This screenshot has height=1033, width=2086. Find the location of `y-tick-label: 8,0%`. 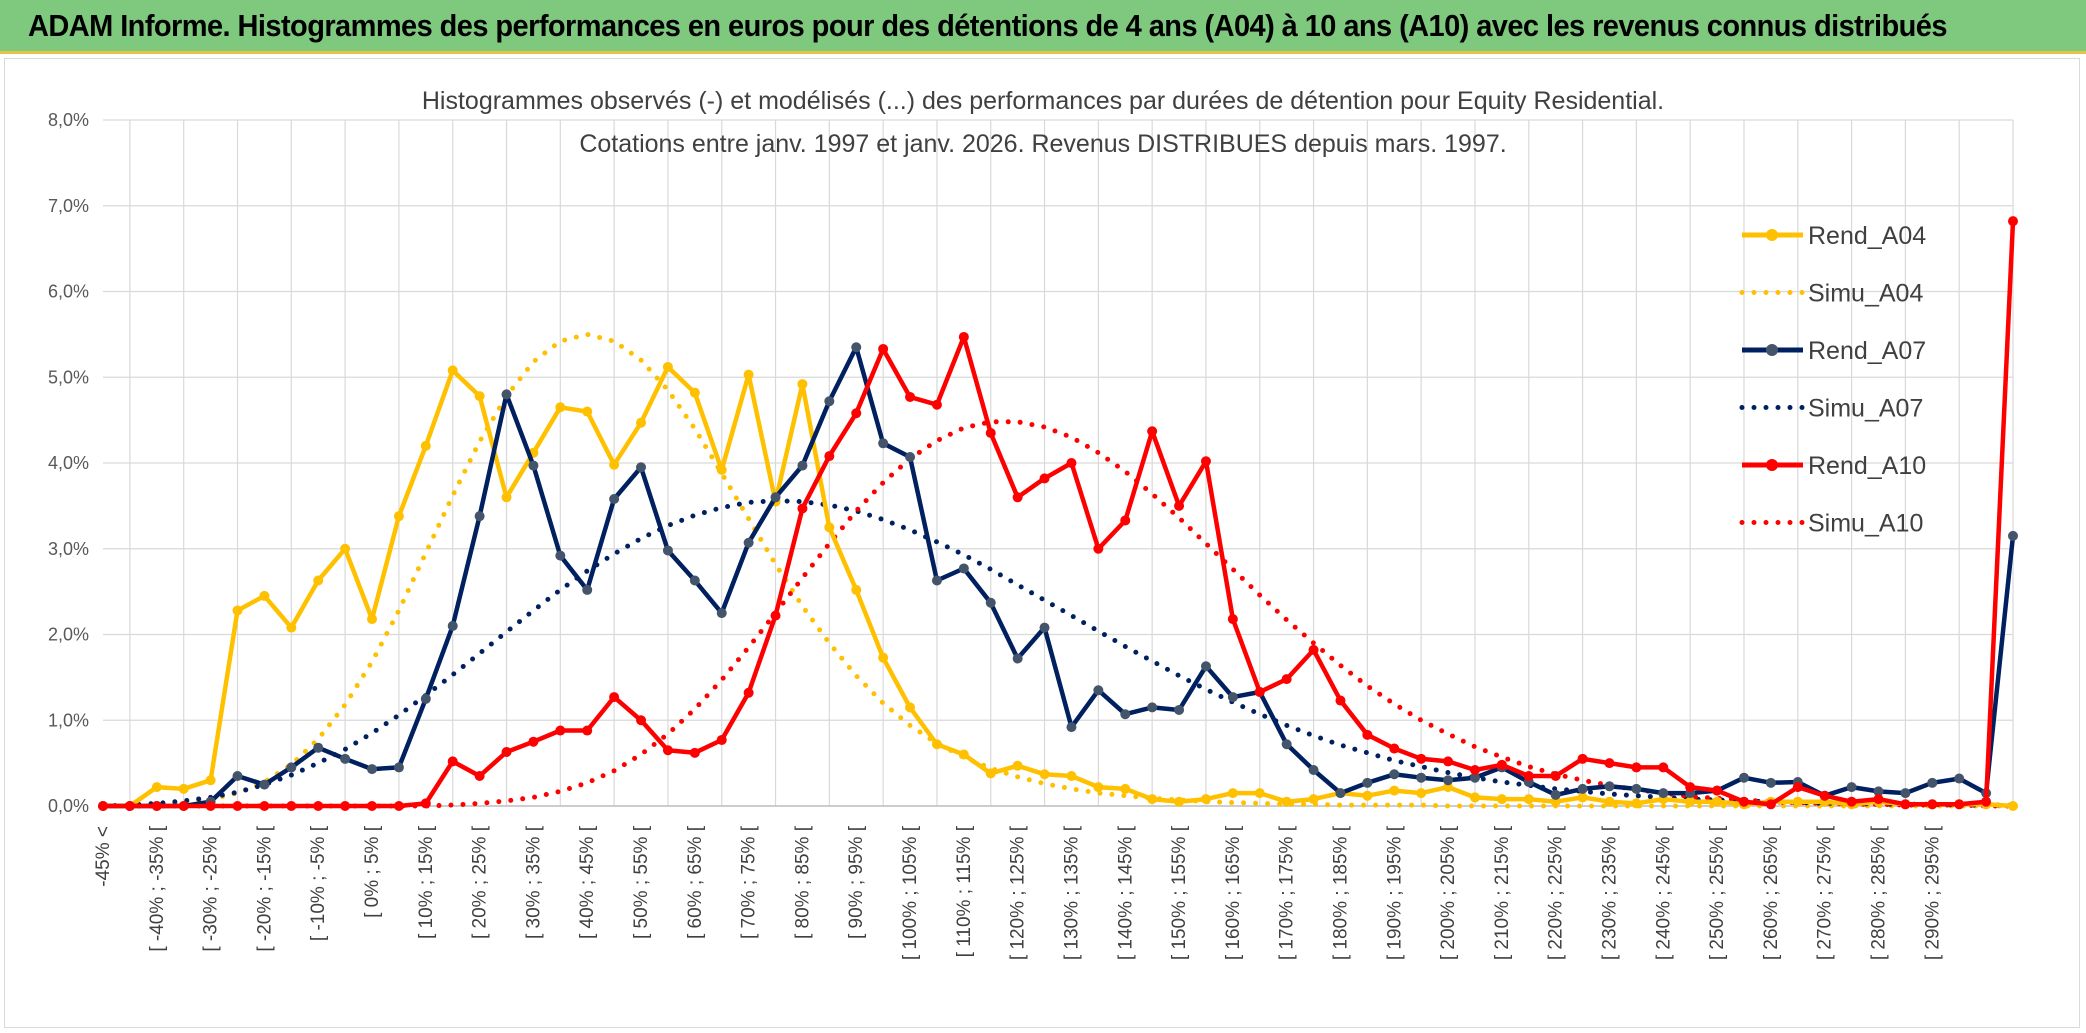

y-tick-label: 8,0% is located at coordinates (68, 120).